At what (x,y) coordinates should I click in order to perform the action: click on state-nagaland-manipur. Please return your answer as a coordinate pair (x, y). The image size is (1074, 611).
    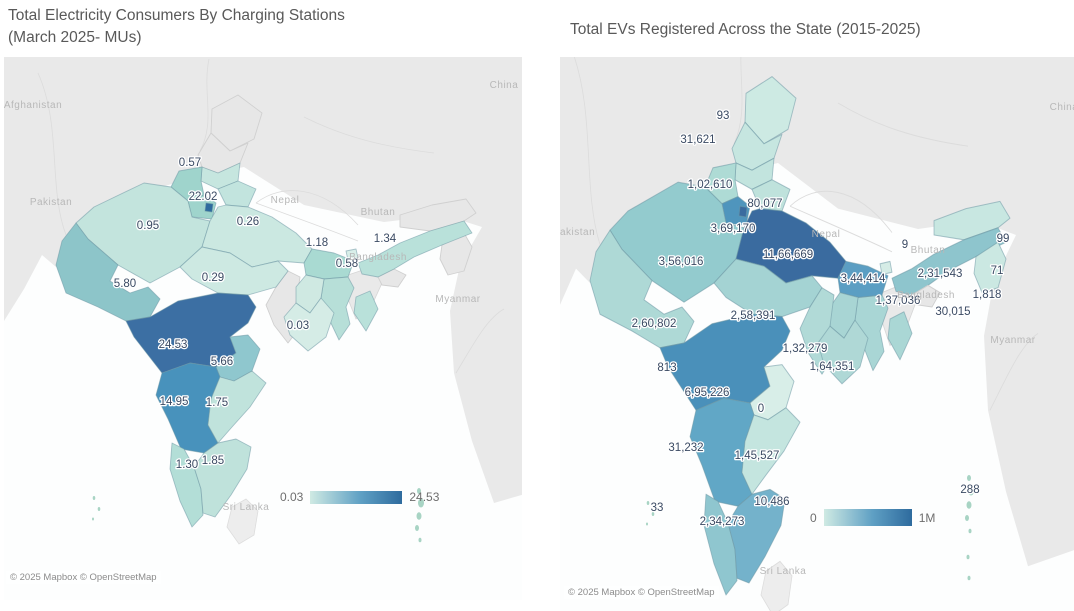
    Looking at the image, I should click on (990, 267).